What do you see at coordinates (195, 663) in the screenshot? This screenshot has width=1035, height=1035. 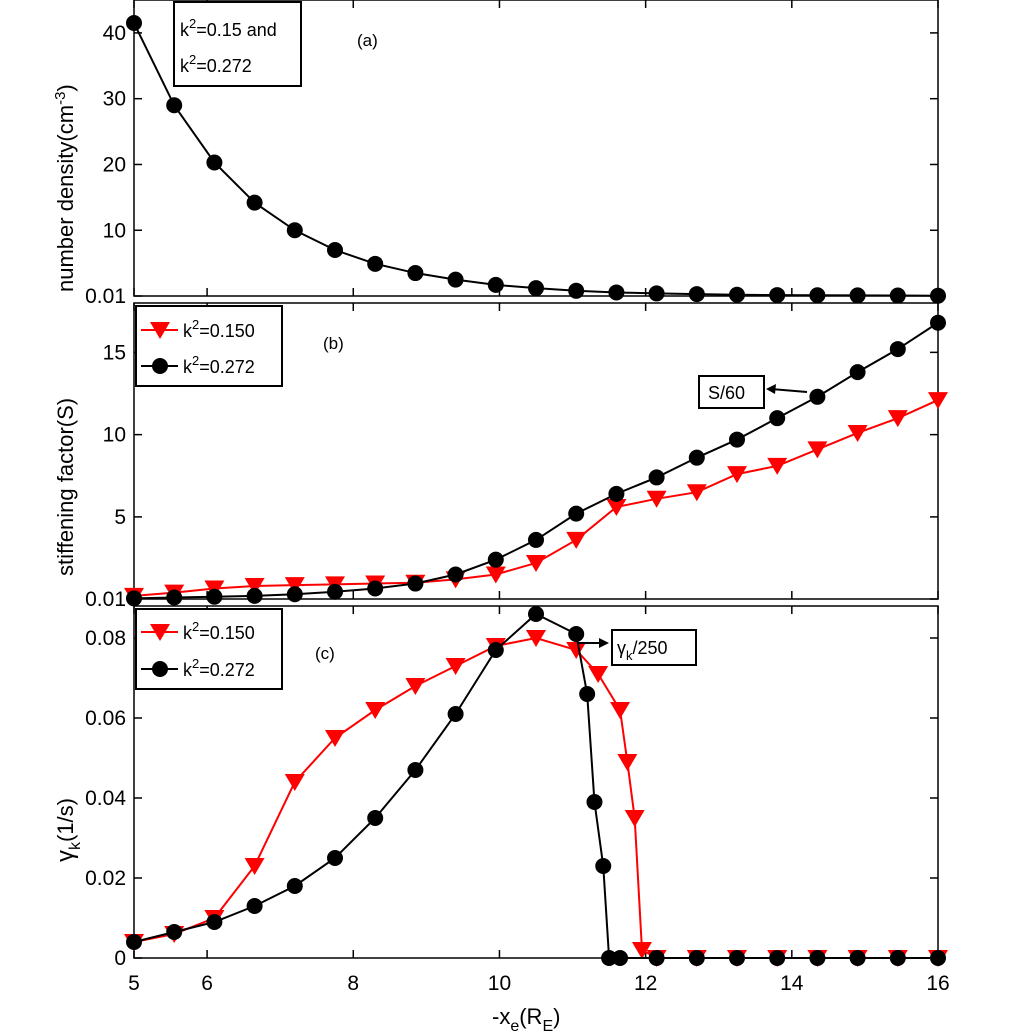 I see `panel-c-legend-sup2: 2` at bounding box center [195, 663].